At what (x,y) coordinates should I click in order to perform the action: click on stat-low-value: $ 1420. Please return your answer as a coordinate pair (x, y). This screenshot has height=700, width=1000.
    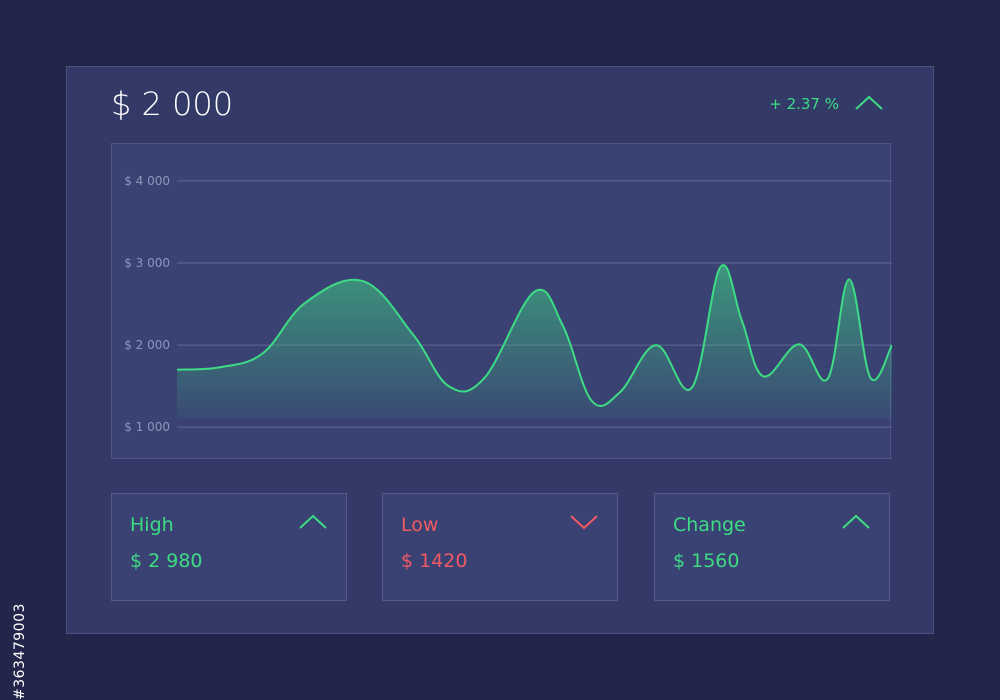
    Looking at the image, I should click on (434, 561).